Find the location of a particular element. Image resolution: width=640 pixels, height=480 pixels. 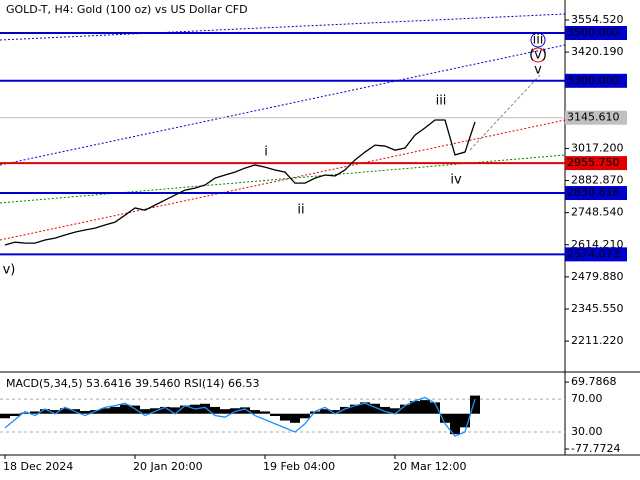

wave-label: i is located at coordinates (266, 152).